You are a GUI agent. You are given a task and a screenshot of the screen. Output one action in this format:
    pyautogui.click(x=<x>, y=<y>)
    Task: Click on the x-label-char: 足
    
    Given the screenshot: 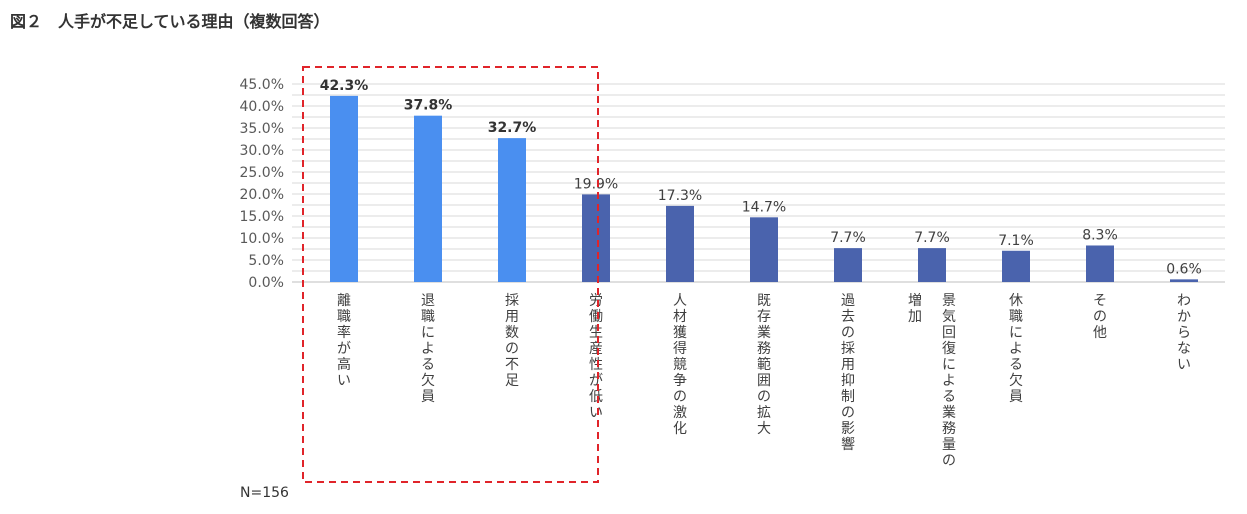 What is the action you would take?
    pyautogui.click(x=512, y=381)
    